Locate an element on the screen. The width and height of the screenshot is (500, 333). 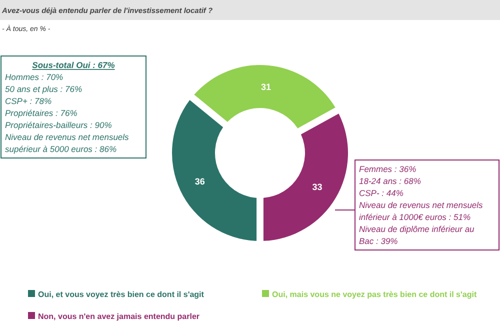
text: Sous-total Oui : 67% Hommes : 70% 50 ans et plus : 76% CSP+ : 78% Propriétaires : 76% Propriétaires-bailleurs : 90% Niveau de revenus net mensuels supérieur à 5000 euros : 86% is located at coordinates (67, 107).